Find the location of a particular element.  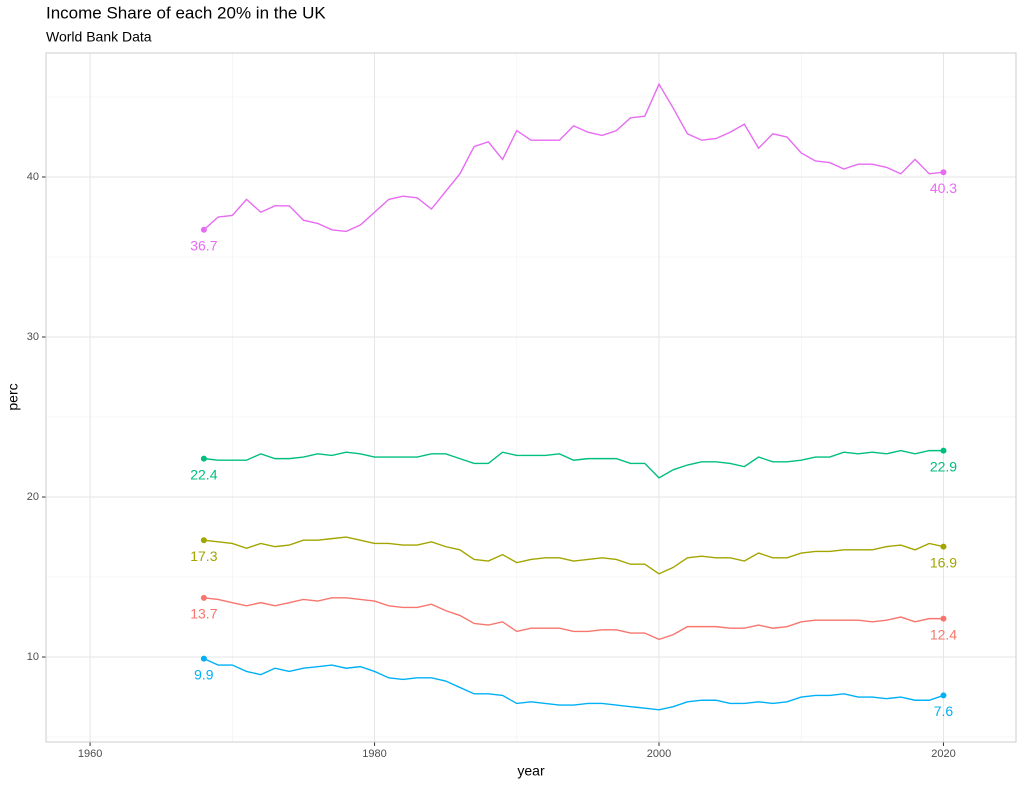

end-label: 16.9 is located at coordinates (943, 562).